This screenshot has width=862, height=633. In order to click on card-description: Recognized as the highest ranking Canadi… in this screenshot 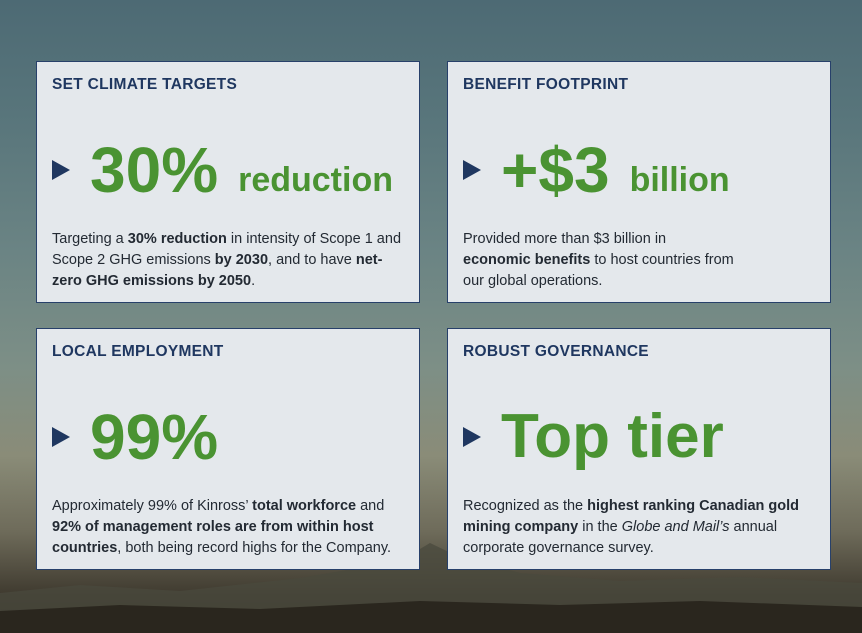, I will do `click(631, 527)`.